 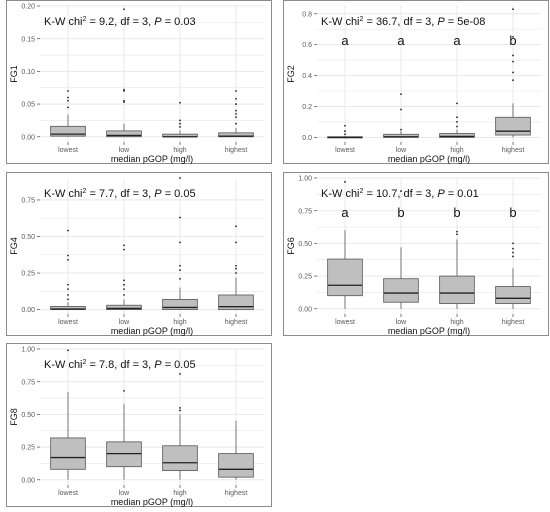 I want to click on kw-p-value: = 5e-08, so click(x=465, y=22).